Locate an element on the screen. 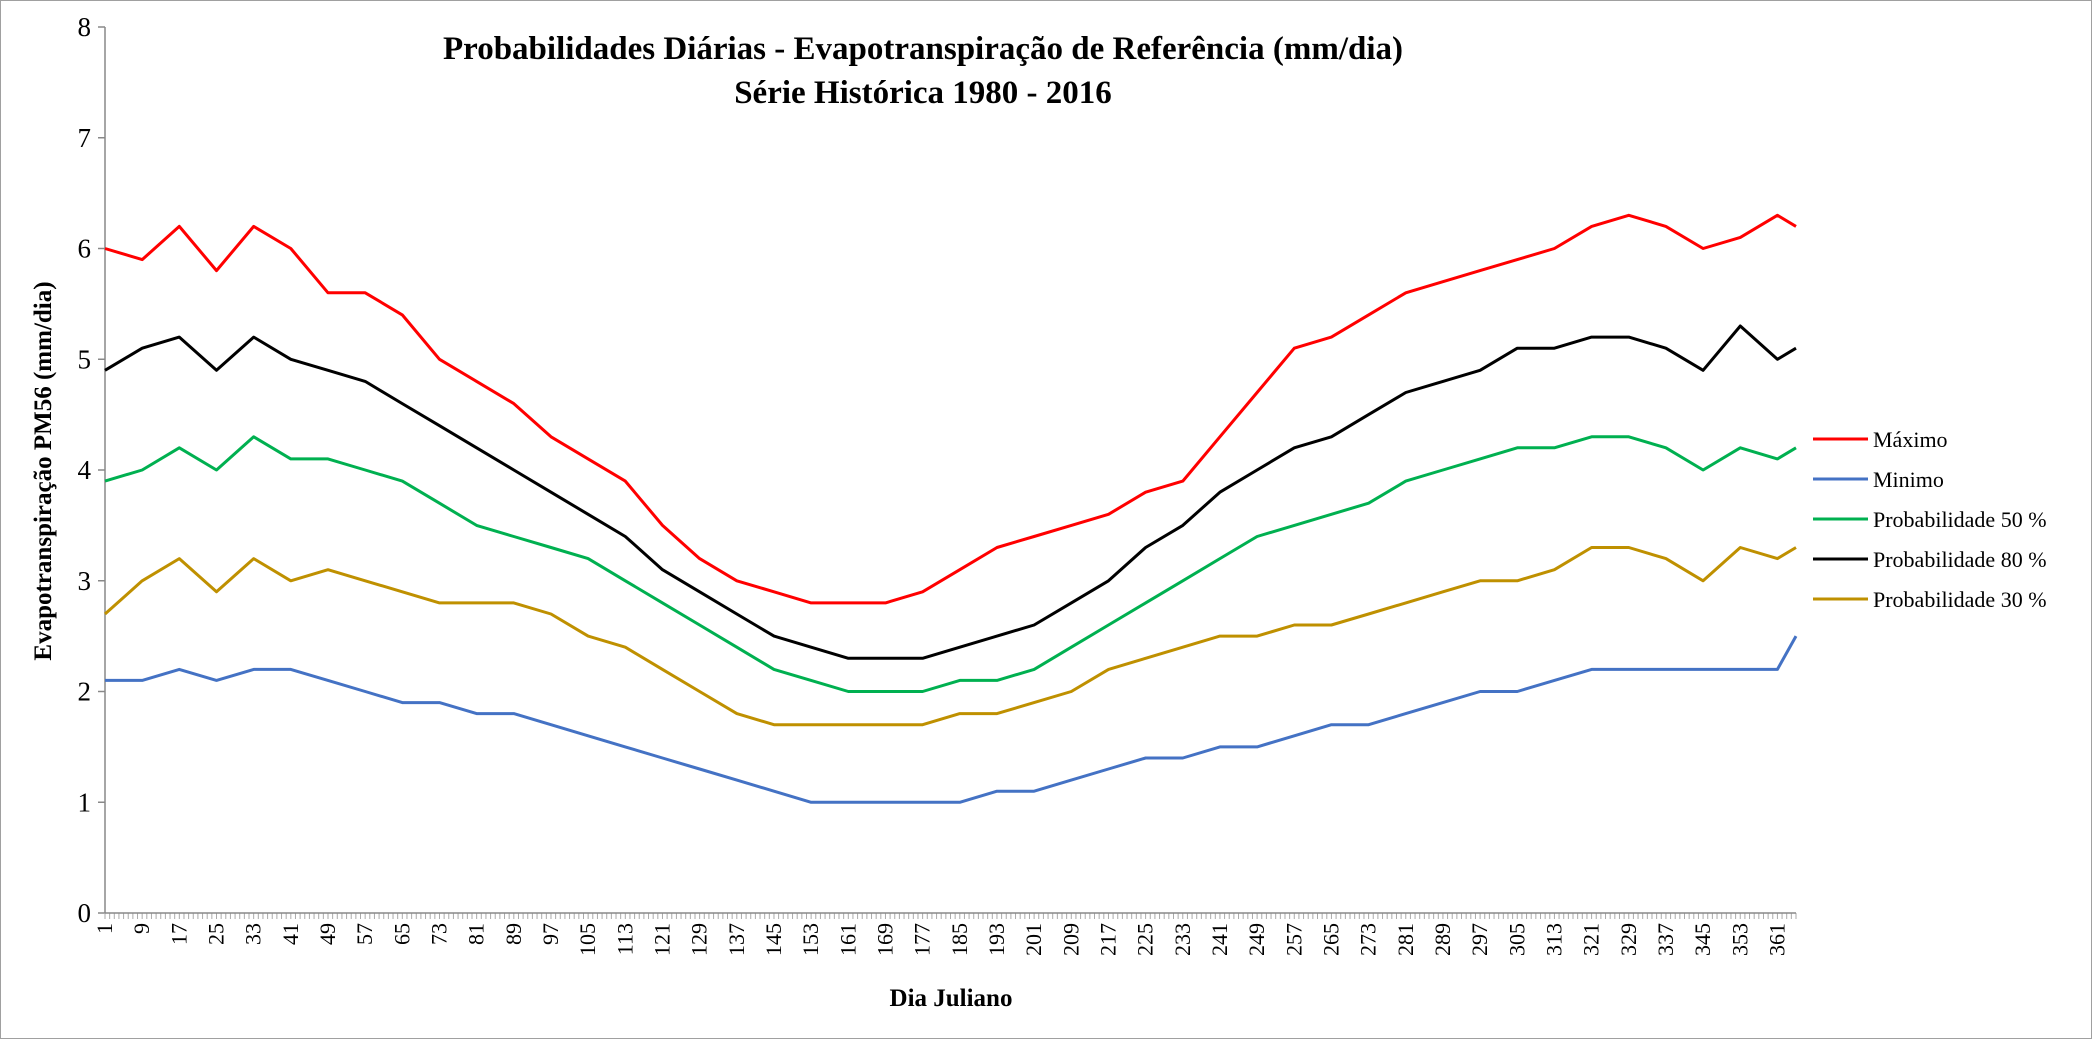 The width and height of the screenshot is (2092, 1043). series-line-minimo is located at coordinates (951, 719).